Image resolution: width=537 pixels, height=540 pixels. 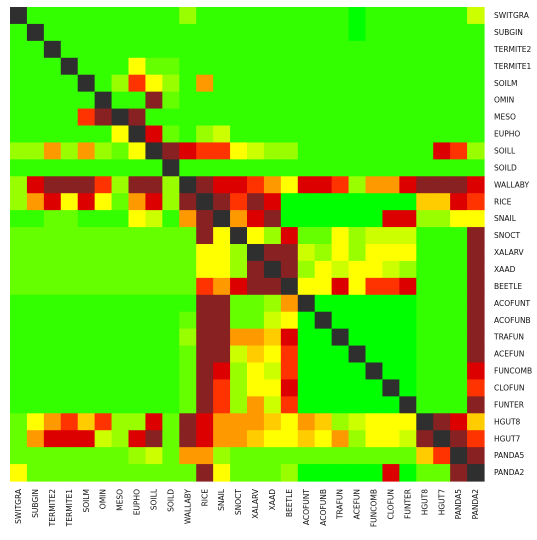 I want to click on row-label: TERMITE1, so click(x=512, y=66).